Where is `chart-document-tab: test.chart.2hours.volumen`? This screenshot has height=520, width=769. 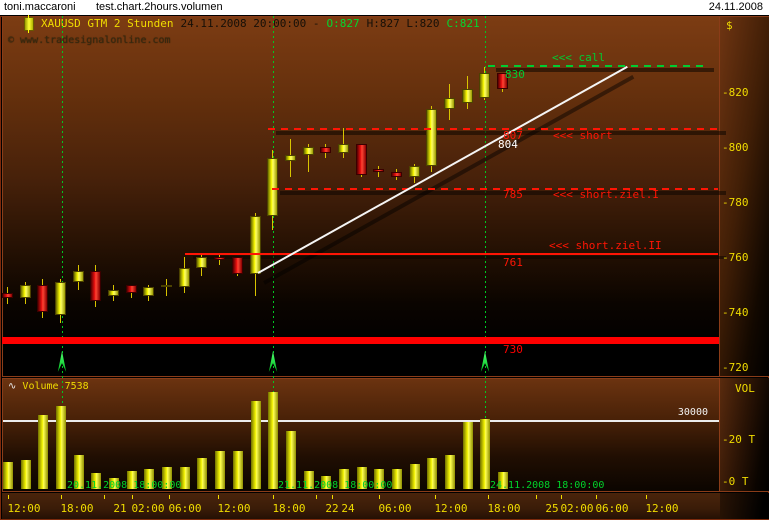
chart-document-tab: test.chart.2hours.volumen is located at coordinates (159, 7).